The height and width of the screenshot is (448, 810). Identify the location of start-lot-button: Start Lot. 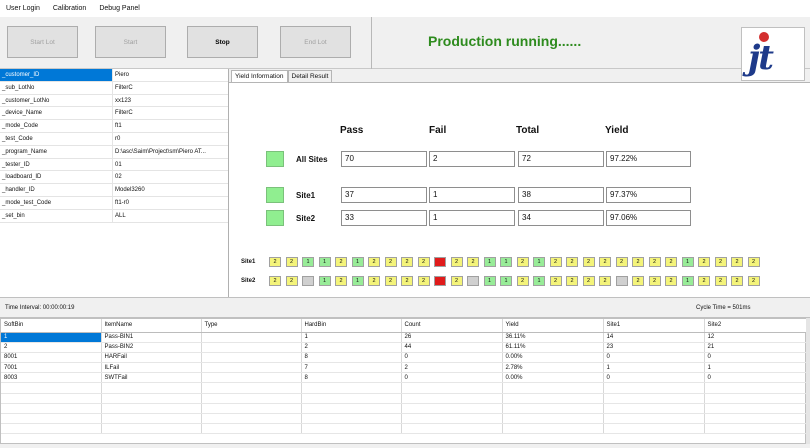
(42, 42).